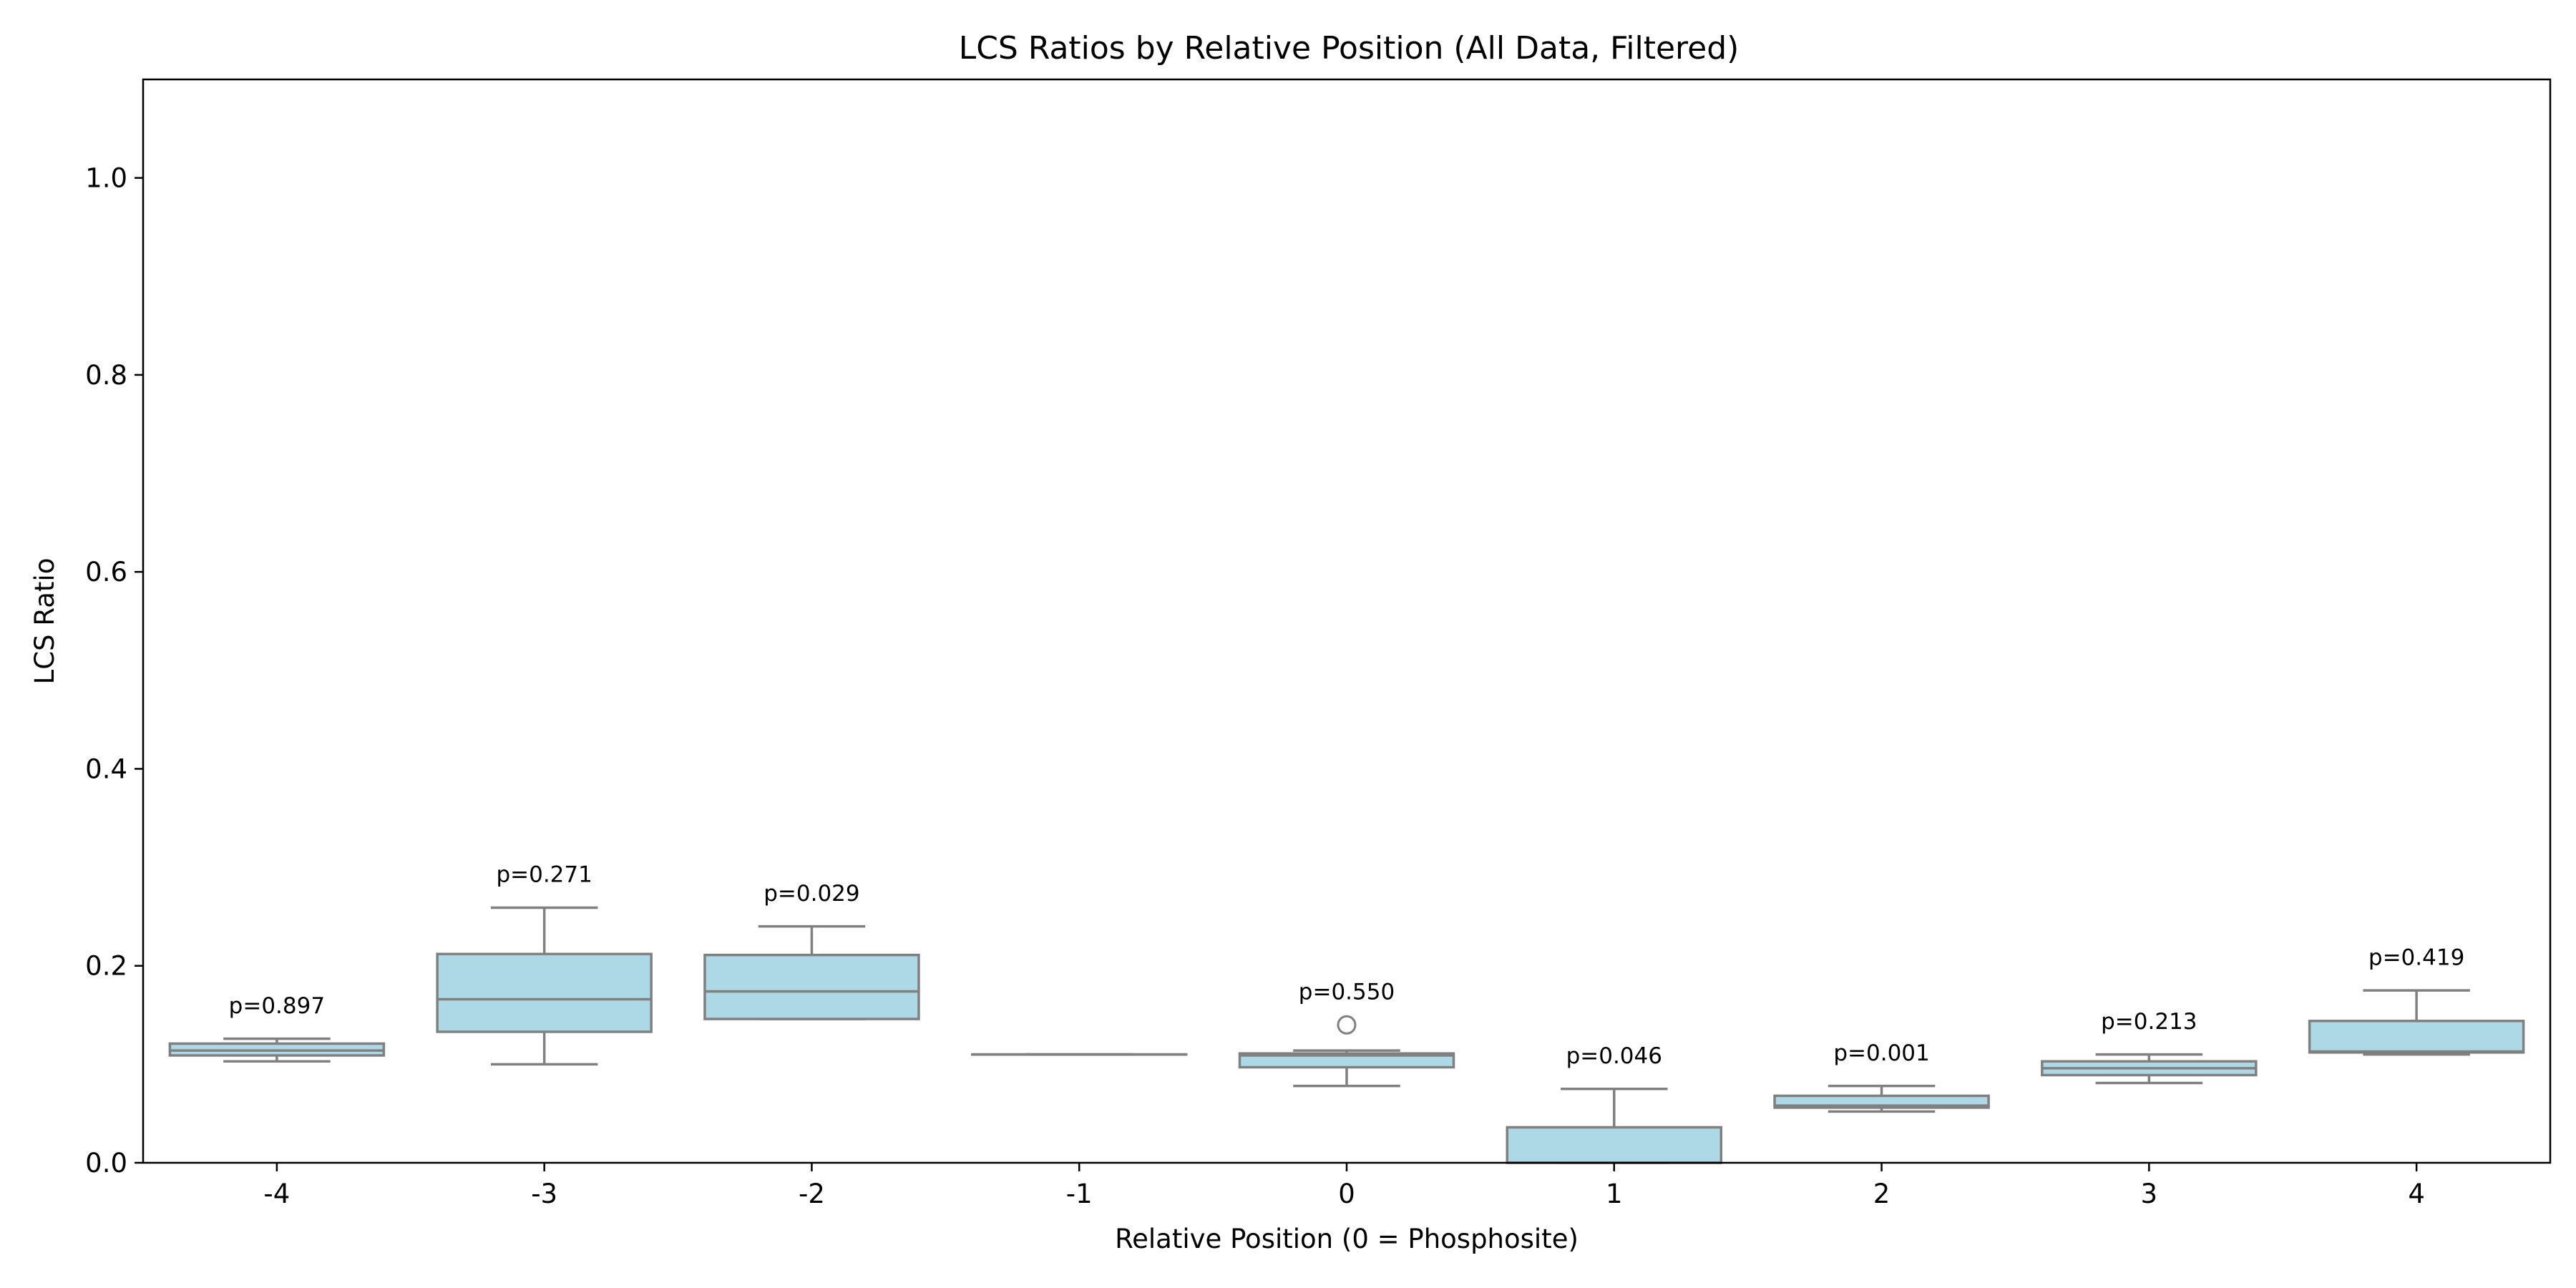 The image size is (2576, 1288). Describe the element at coordinates (1347, 992) in the screenshot. I see `p-value-label: p=0.550` at that location.